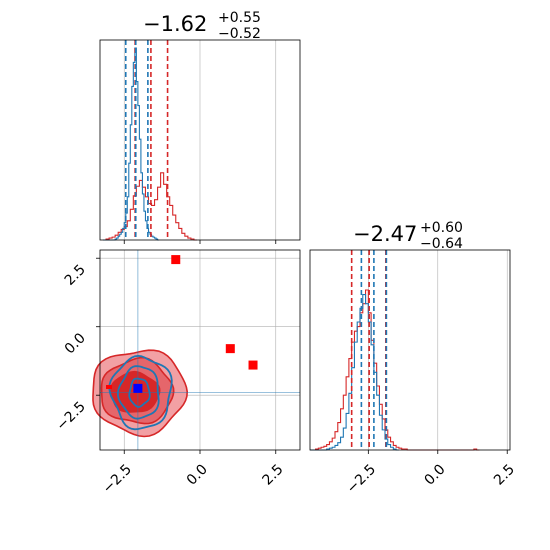  What do you see at coordinates (239, 18) in the screenshot?
I see `title-param1-sup: +0.55` at bounding box center [239, 18].